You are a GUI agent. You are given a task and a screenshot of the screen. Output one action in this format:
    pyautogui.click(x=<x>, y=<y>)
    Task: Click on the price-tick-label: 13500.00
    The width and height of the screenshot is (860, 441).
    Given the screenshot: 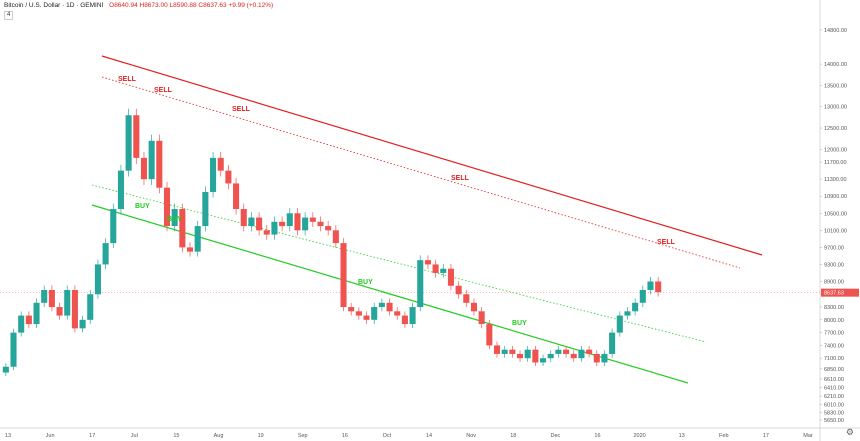 What is the action you would take?
    pyautogui.click(x=835, y=86)
    